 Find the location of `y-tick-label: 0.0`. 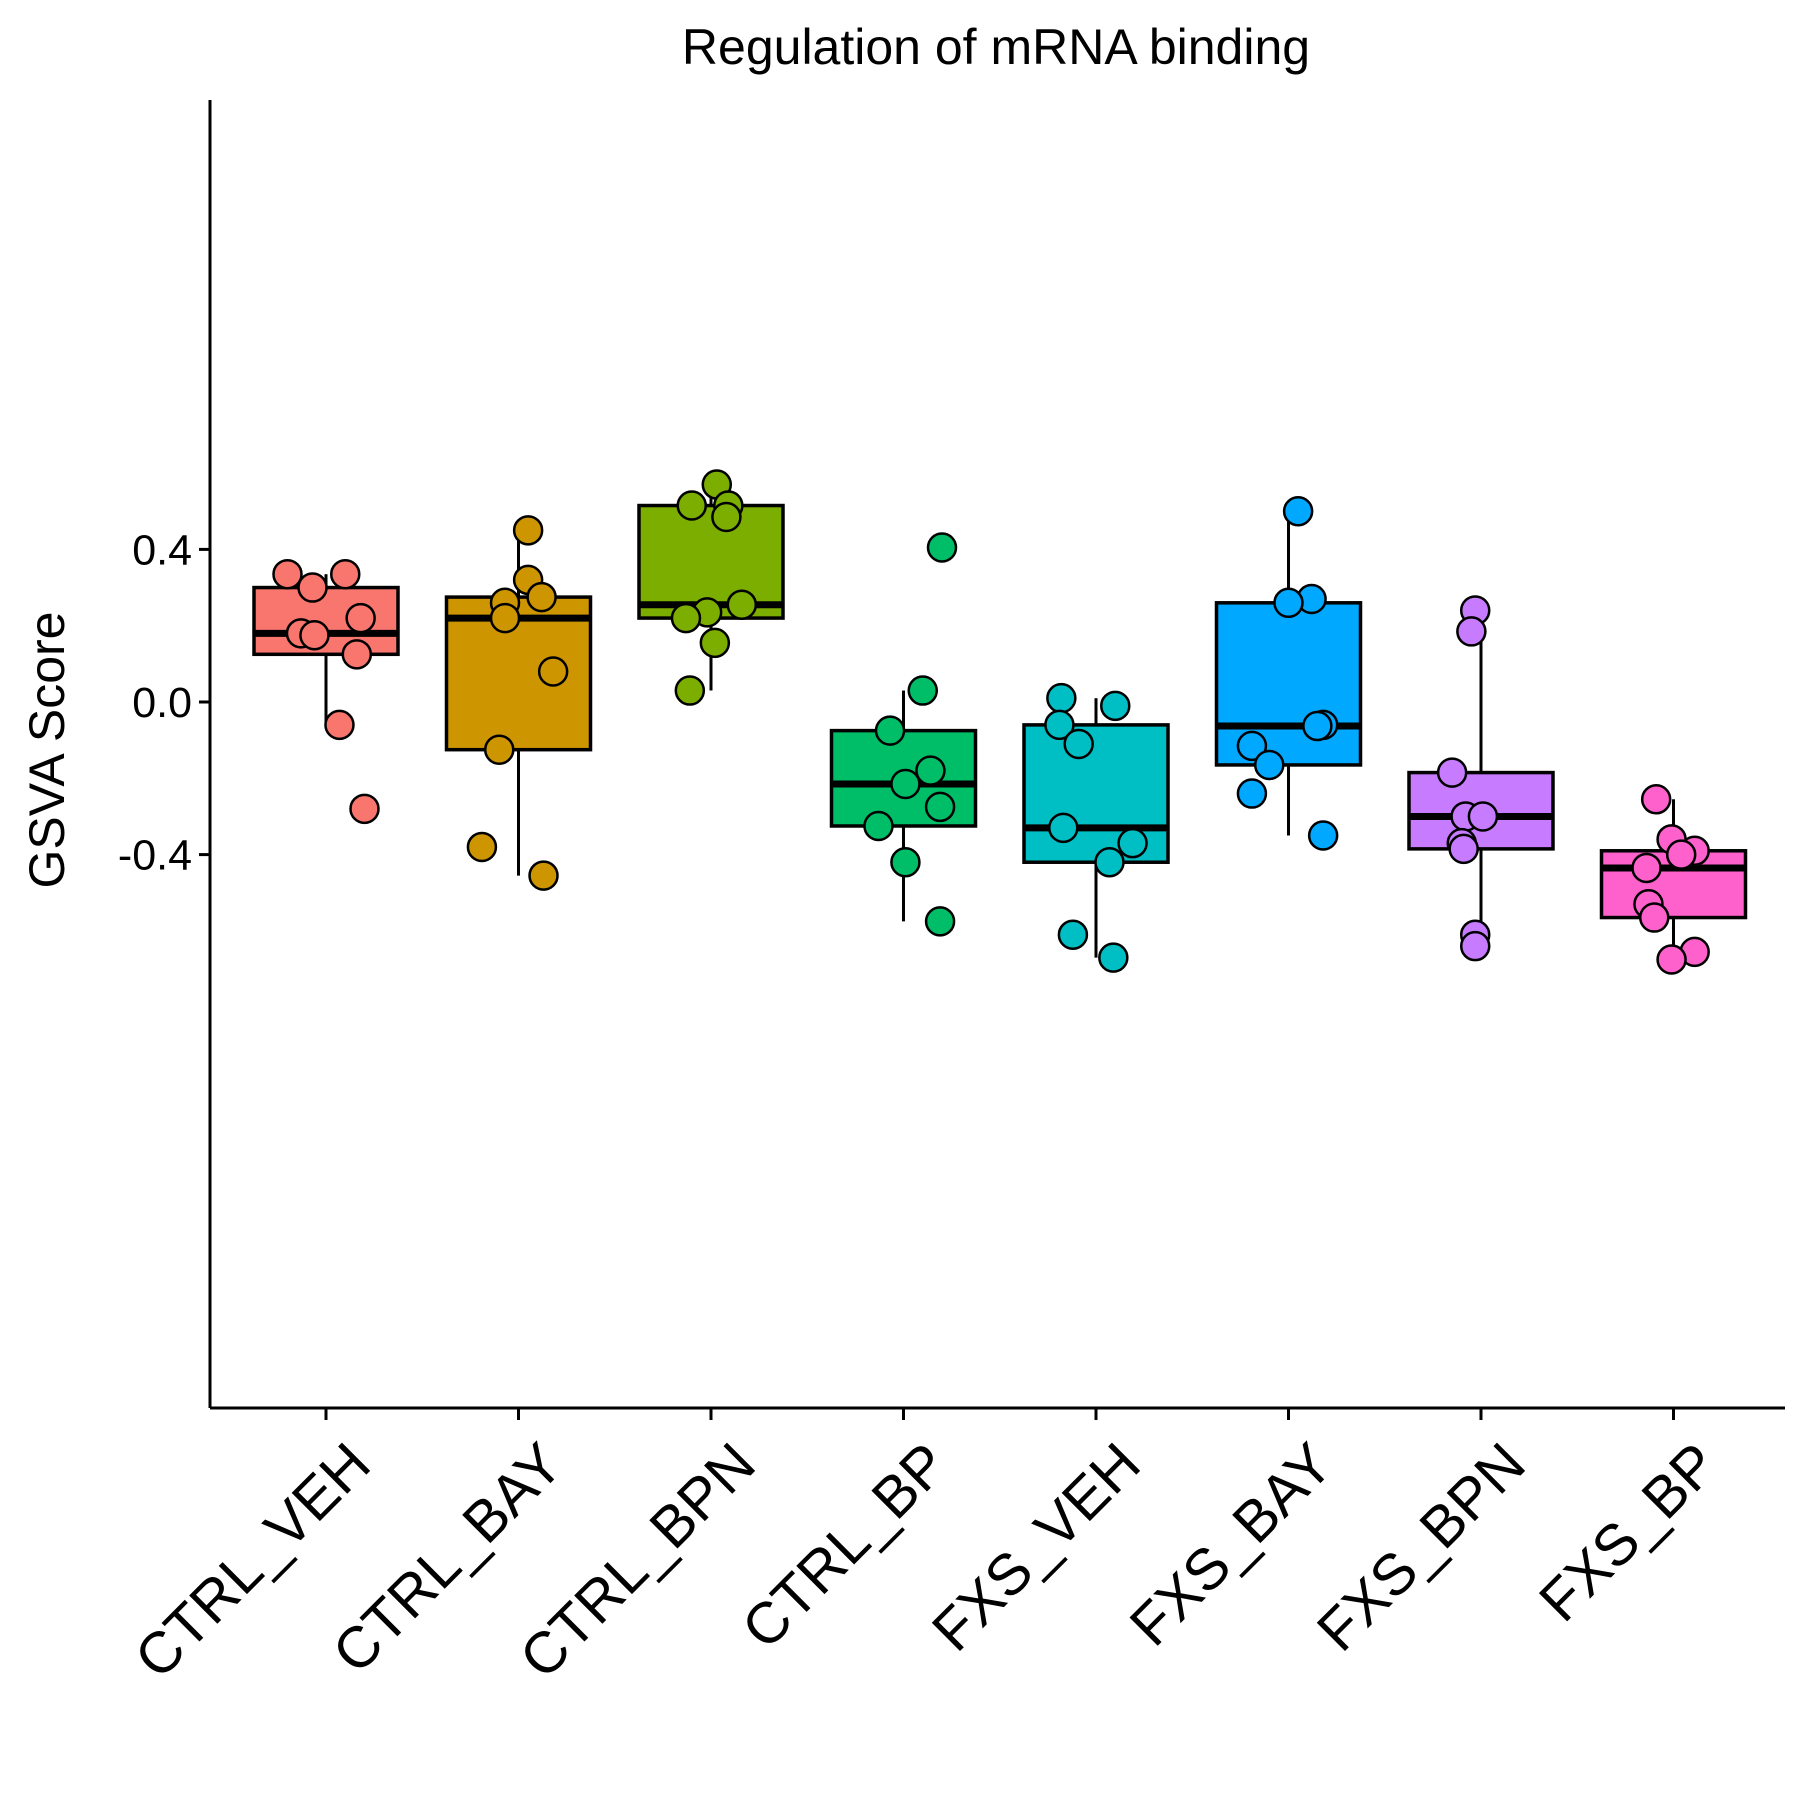

y-tick-label: 0.0 is located at coordinates (162, 703).